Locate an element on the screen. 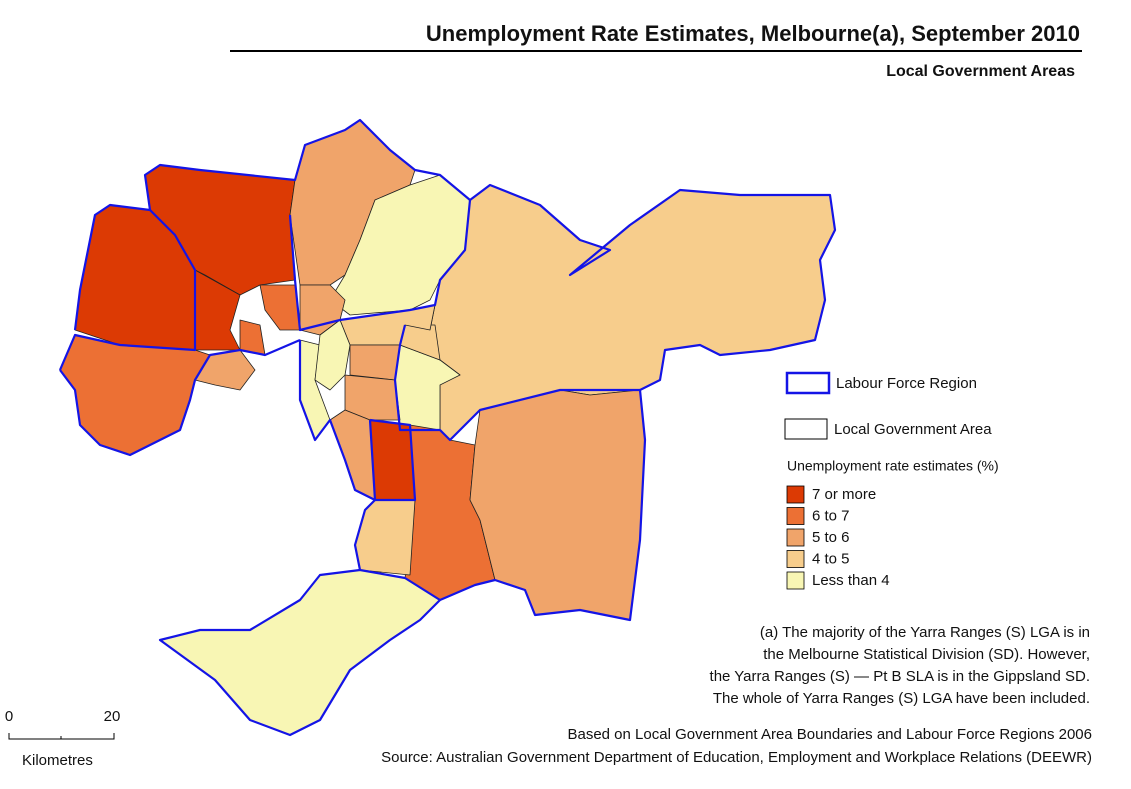  legend-classes: 7 or more 6 to 7 5 to 6 4 to 5 Less than 4 is located at coordinates (838, 537).